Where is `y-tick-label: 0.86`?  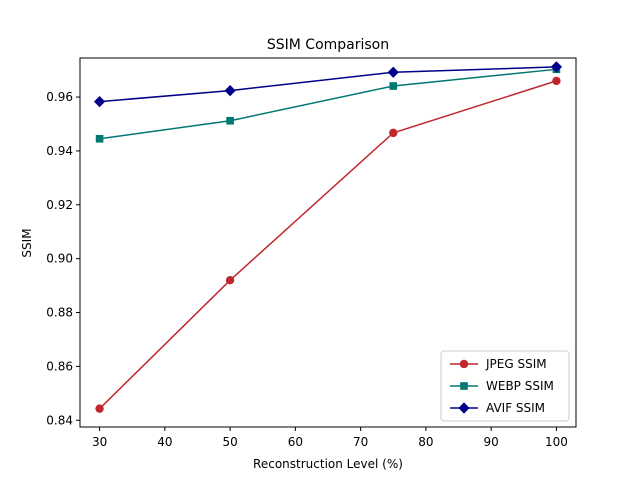 y-tick-label: 0.86 is located at coordinates (59, 366).